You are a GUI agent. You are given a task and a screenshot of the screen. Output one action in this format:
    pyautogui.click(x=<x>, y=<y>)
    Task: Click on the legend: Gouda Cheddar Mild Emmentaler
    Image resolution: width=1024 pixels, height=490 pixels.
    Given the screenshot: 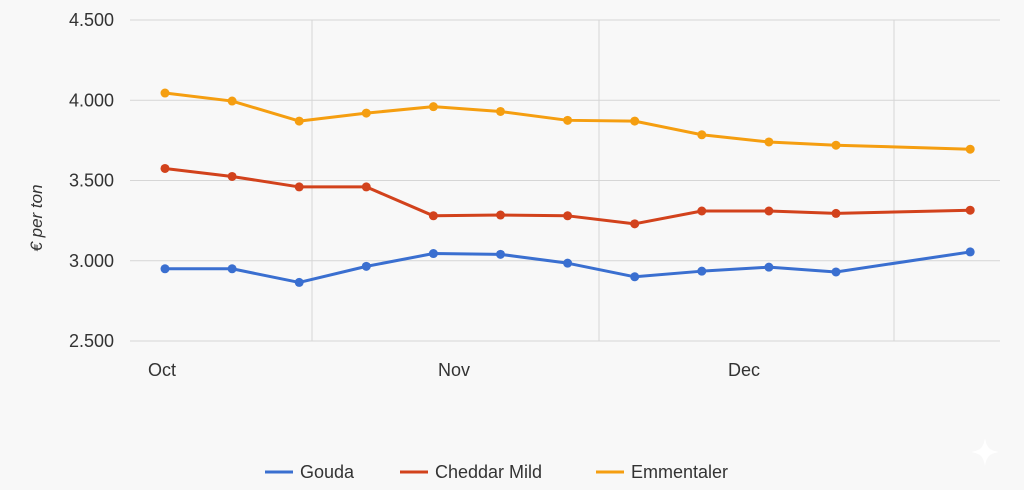 What is the action you would take?
    pyautogui.click(x=496, y=472)
    